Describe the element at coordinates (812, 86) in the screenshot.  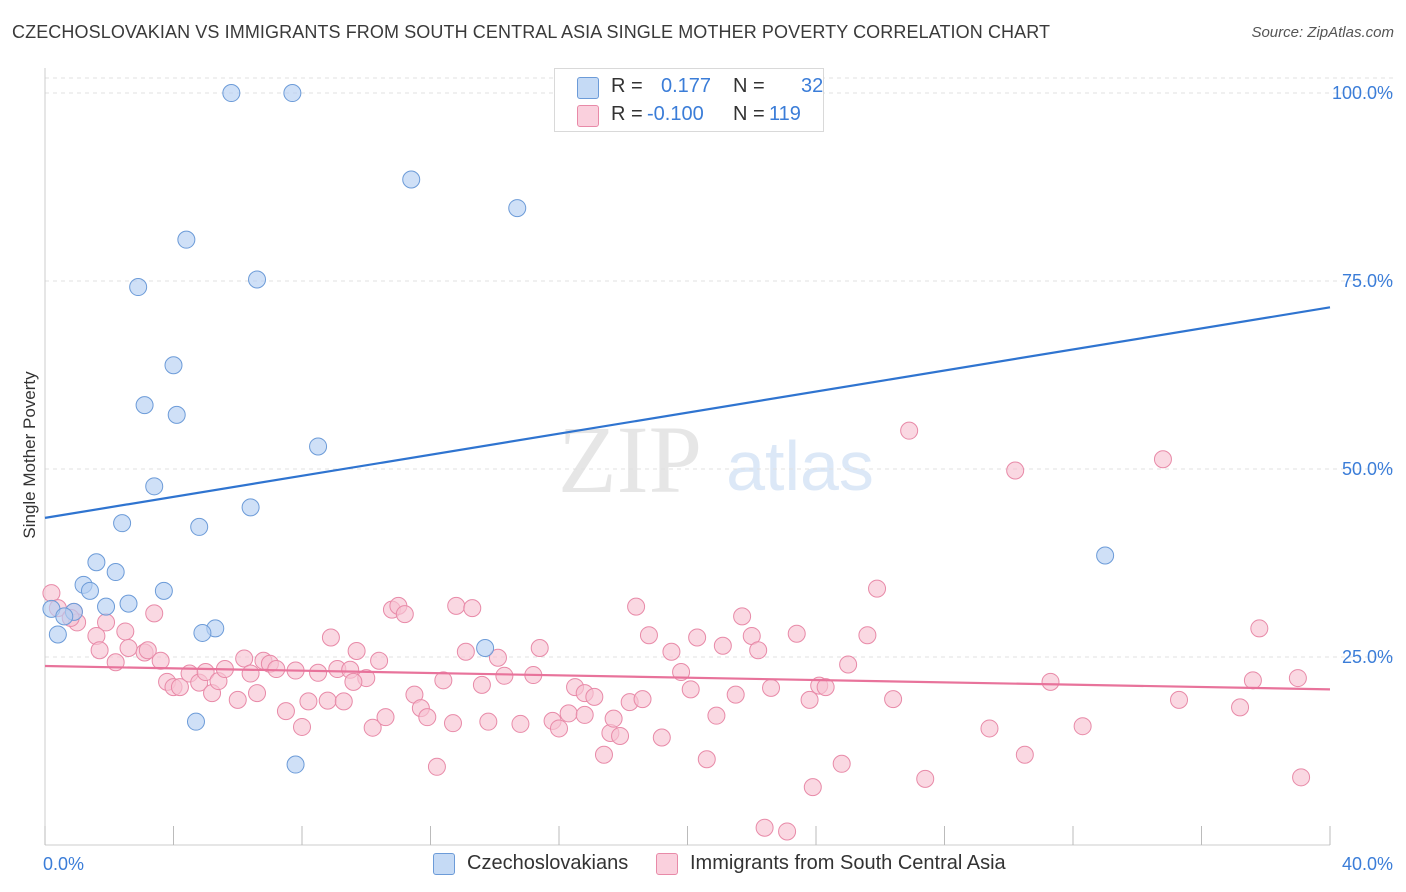
I see `n-value: 32` at that location.